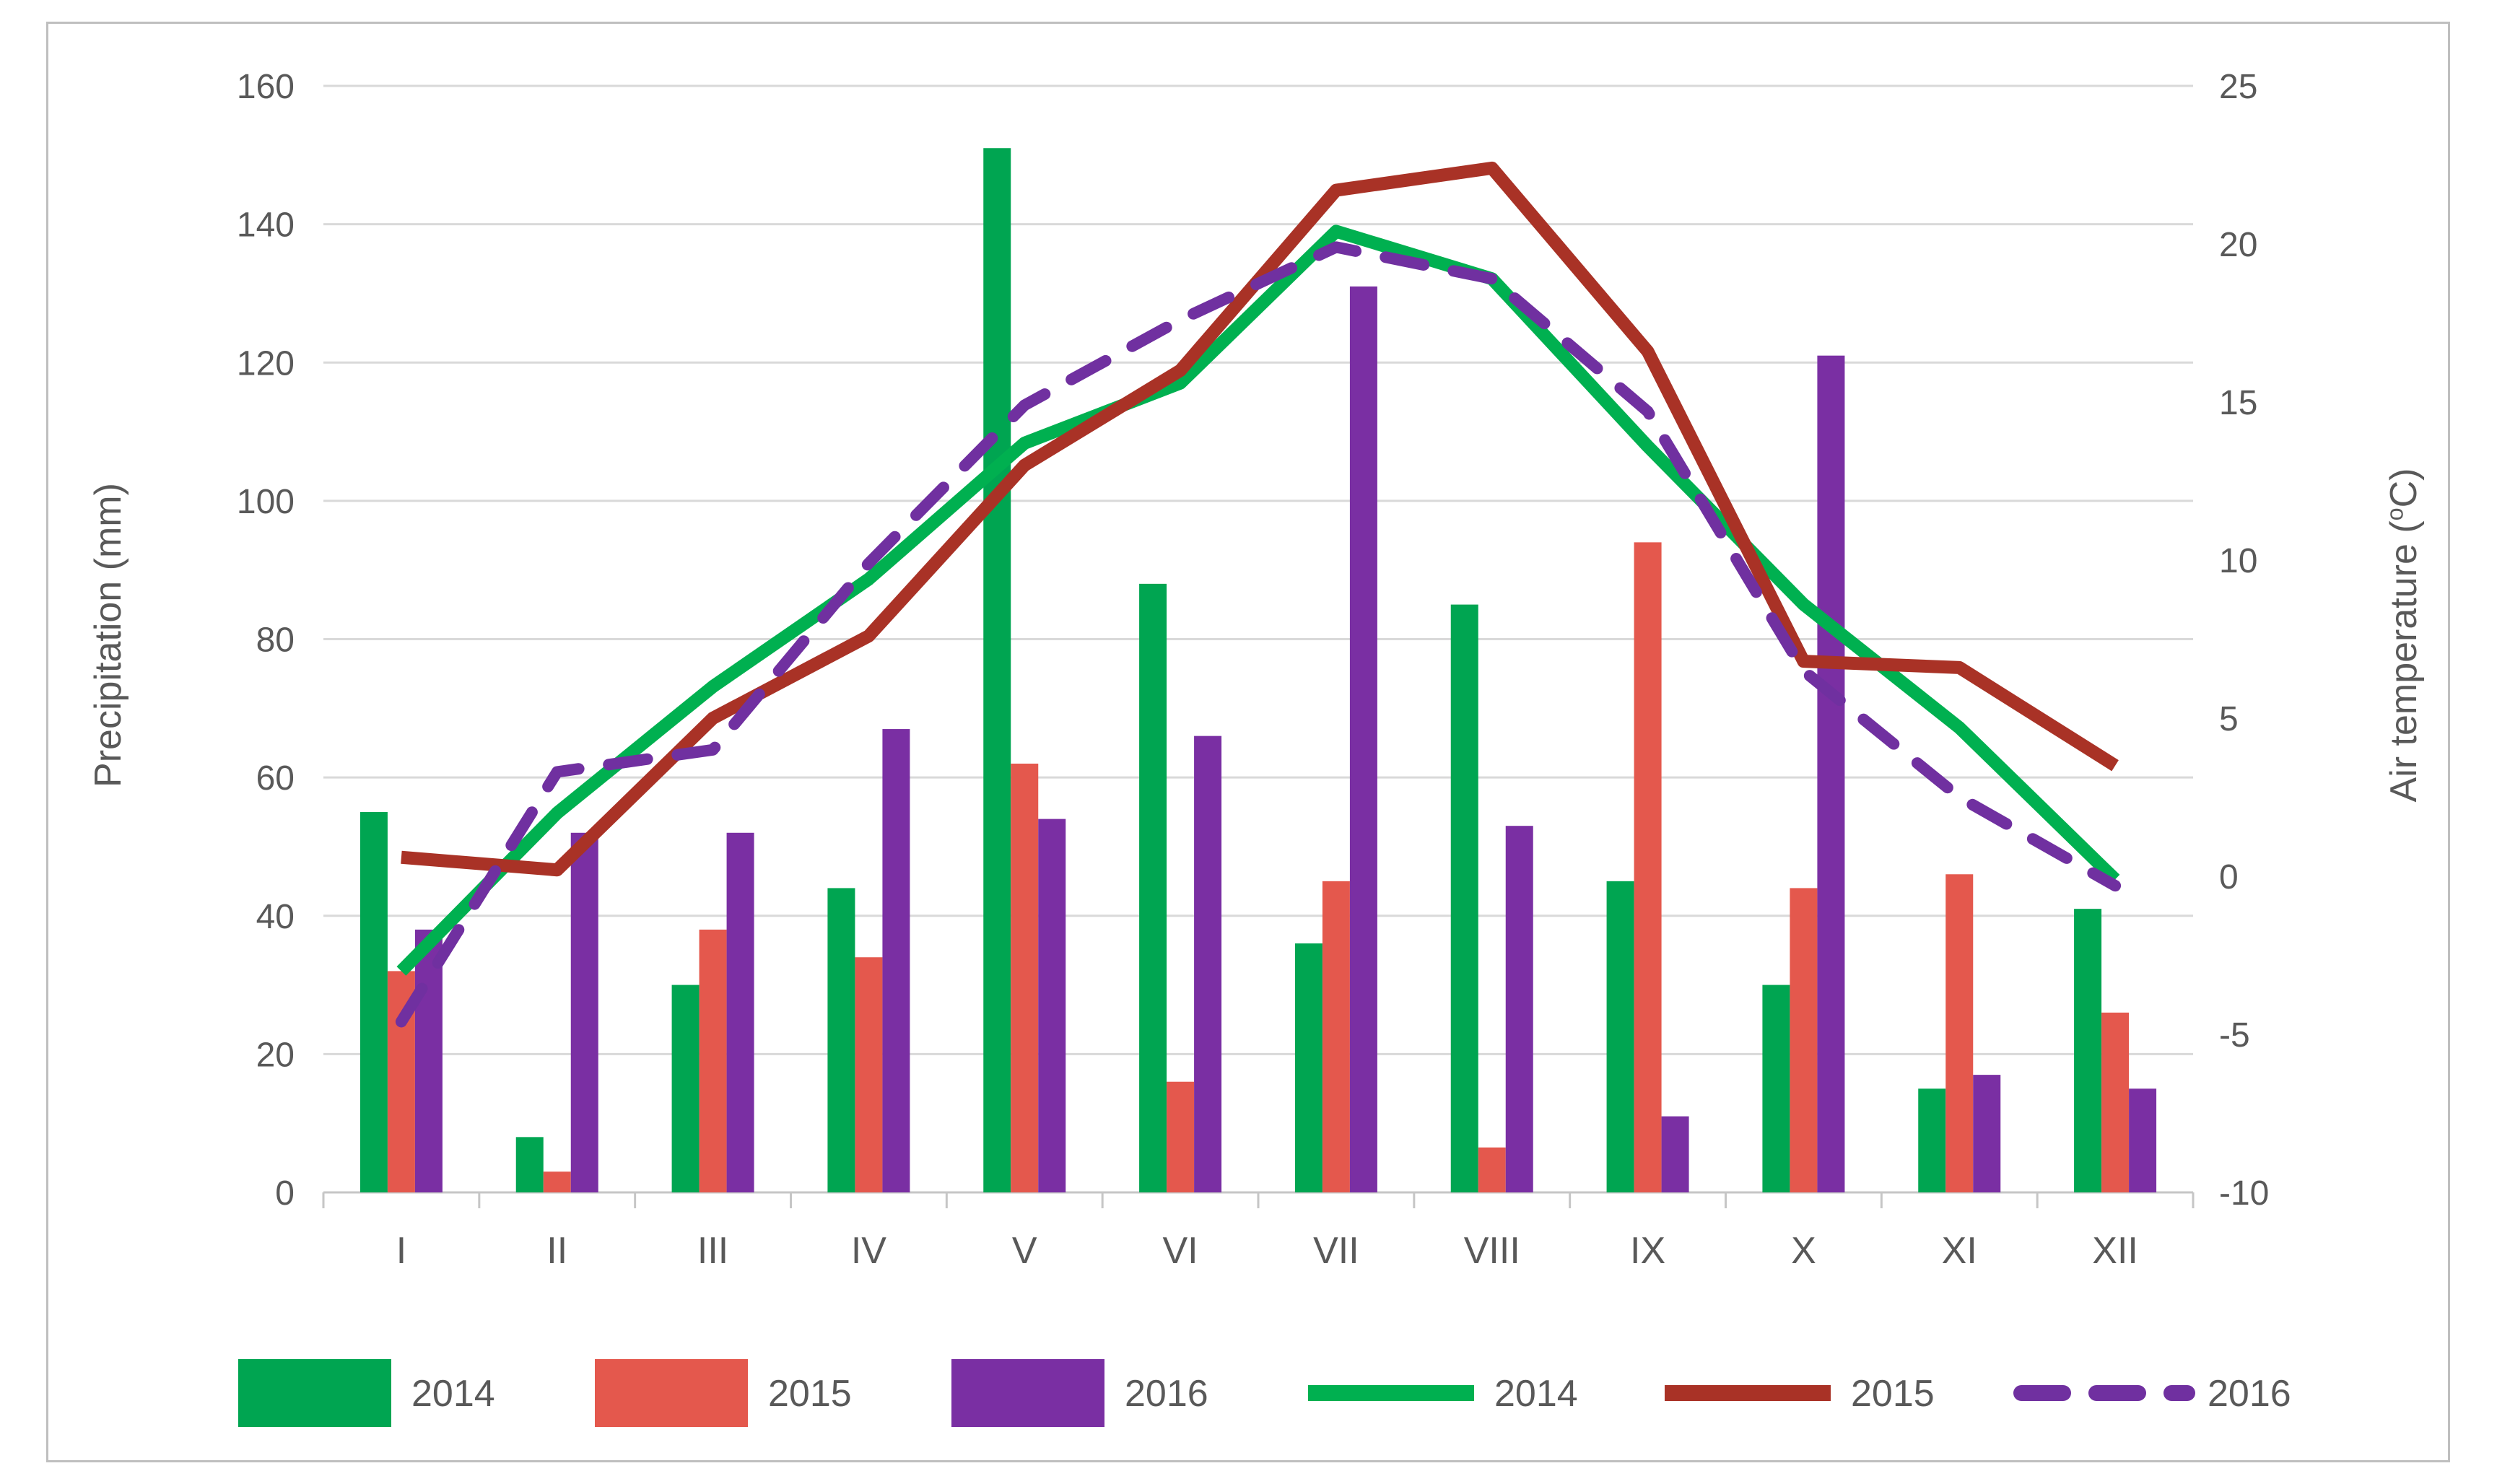 This screenshot has width=2510, height=1484. What do you see at coordinates (2238, 403) in the screenshot?
I see `right-axis-tick-label: 15` at bounding box center [2238, 403].